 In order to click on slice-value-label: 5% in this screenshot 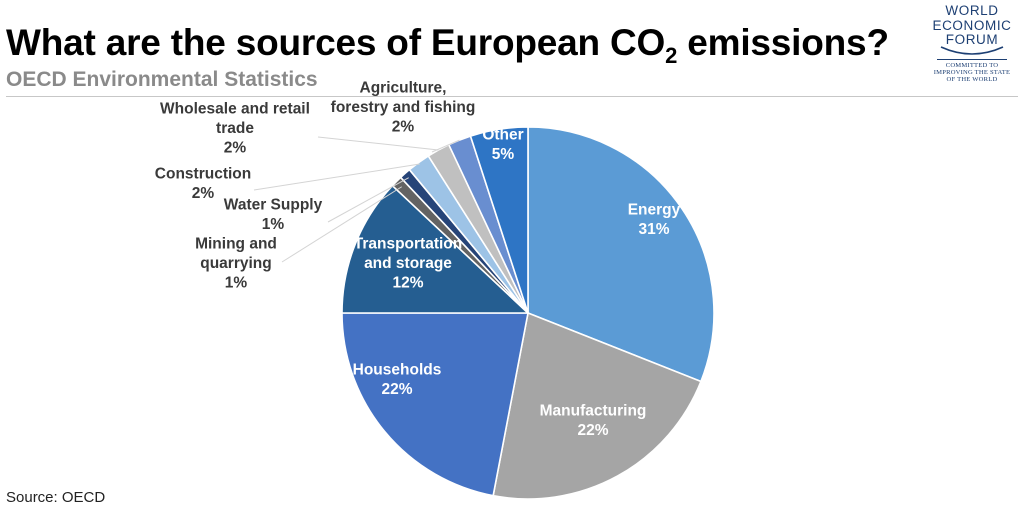, I will do `click(503, 154)`.